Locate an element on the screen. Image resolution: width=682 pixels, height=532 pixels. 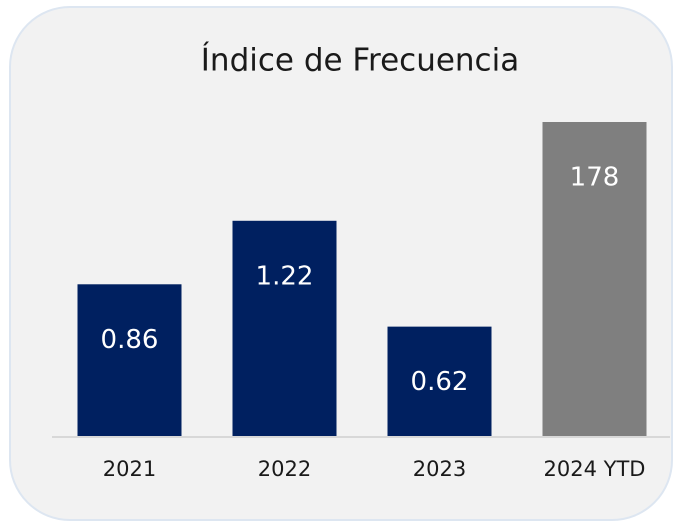
x-tick-label: 2021 is located at coordinates (129, 469).